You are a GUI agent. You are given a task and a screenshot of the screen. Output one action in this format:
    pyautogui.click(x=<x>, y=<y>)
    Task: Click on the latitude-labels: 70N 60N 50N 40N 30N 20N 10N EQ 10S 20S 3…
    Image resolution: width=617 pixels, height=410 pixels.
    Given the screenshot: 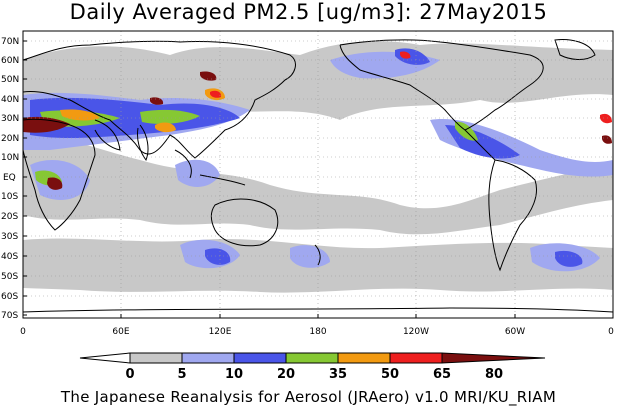 What is the action you would take?
    pyautogui.click(x=10, y=179)
    